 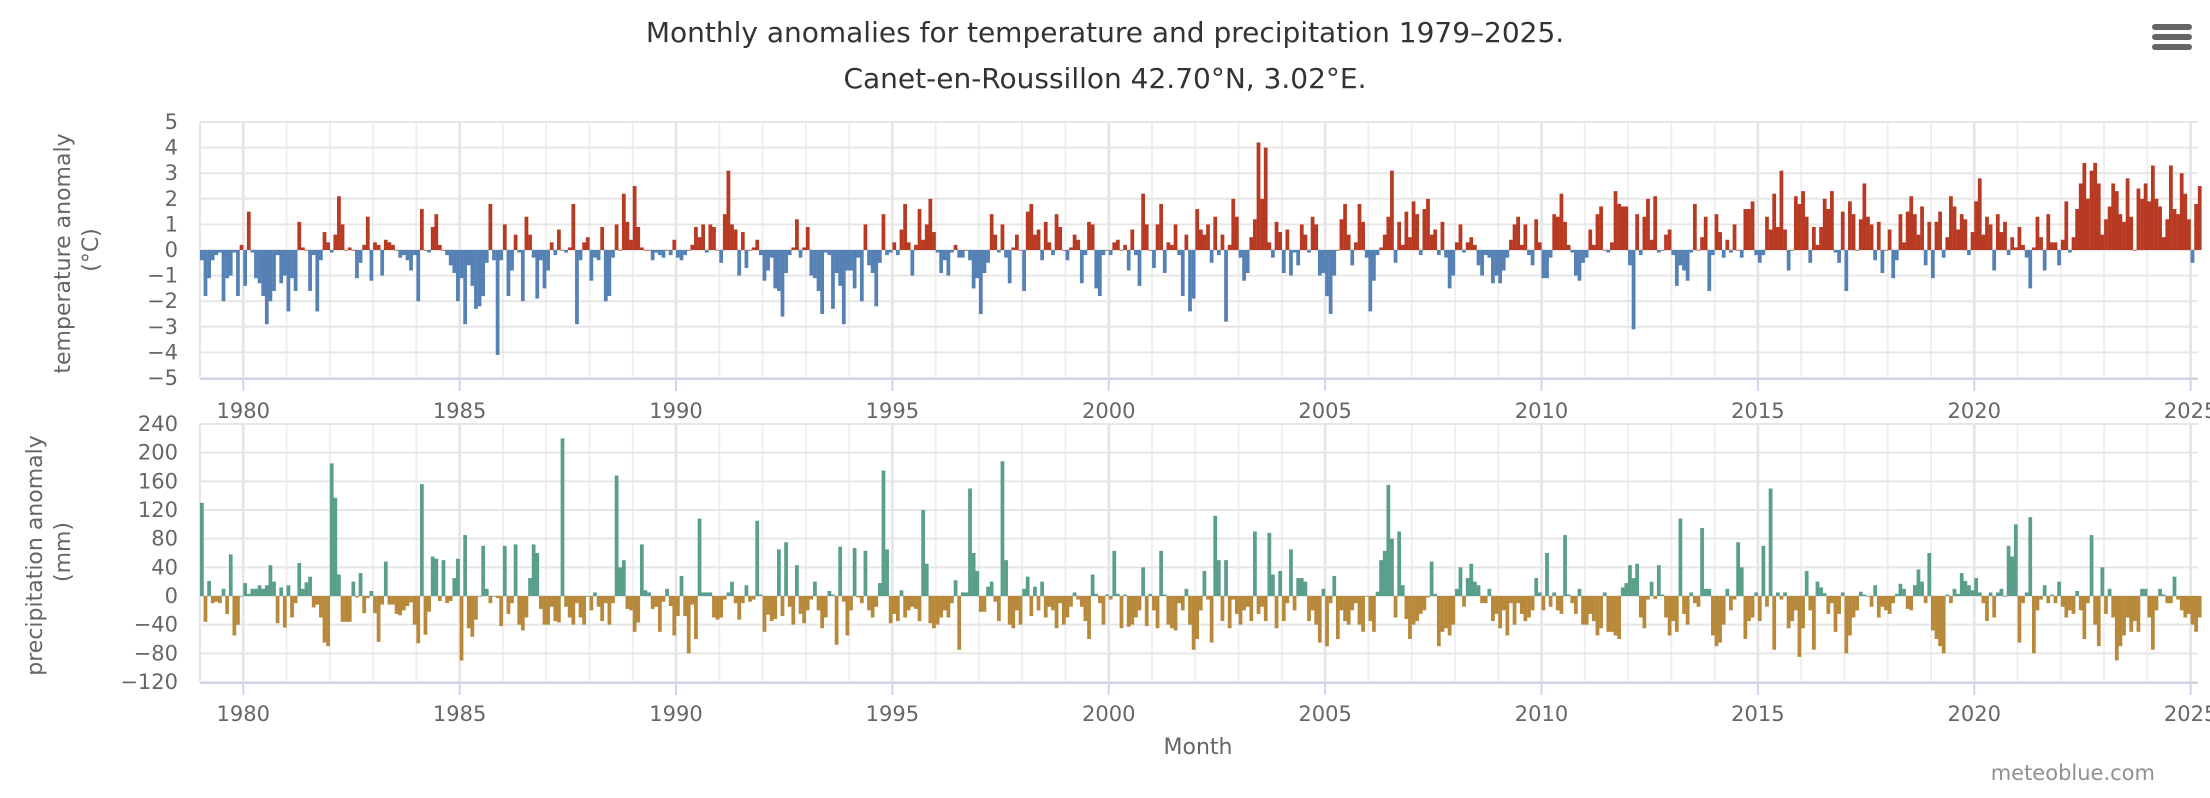 What do you see at coordinates (2172, 42) in the screenshot?
I see `hamburger-menu-icon` at bounding box center [2172, 42].